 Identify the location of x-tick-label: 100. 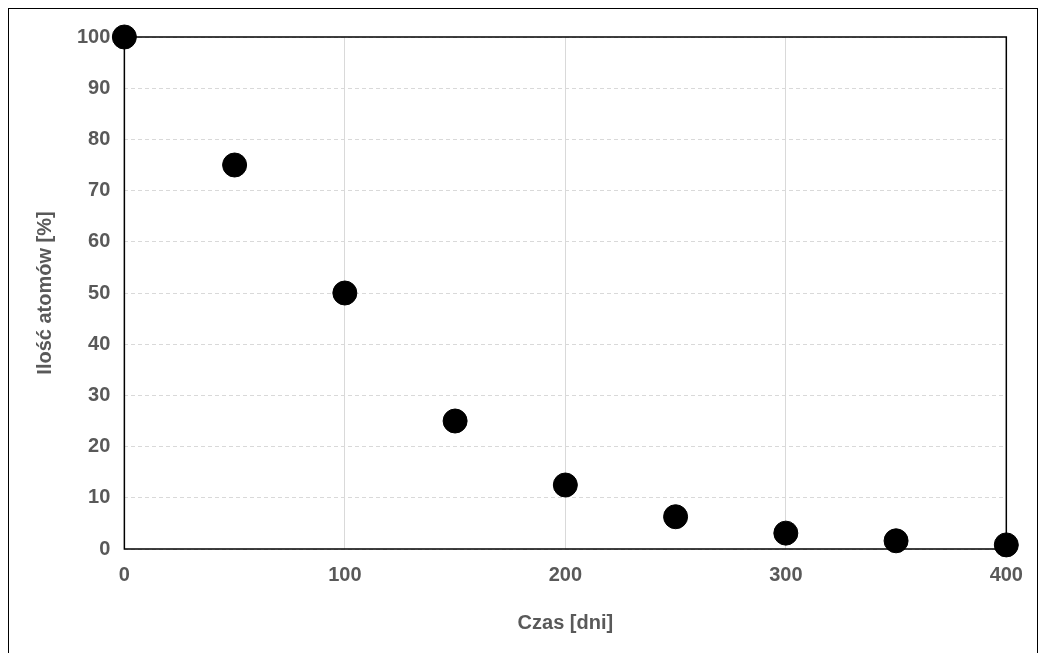
(345, 573).